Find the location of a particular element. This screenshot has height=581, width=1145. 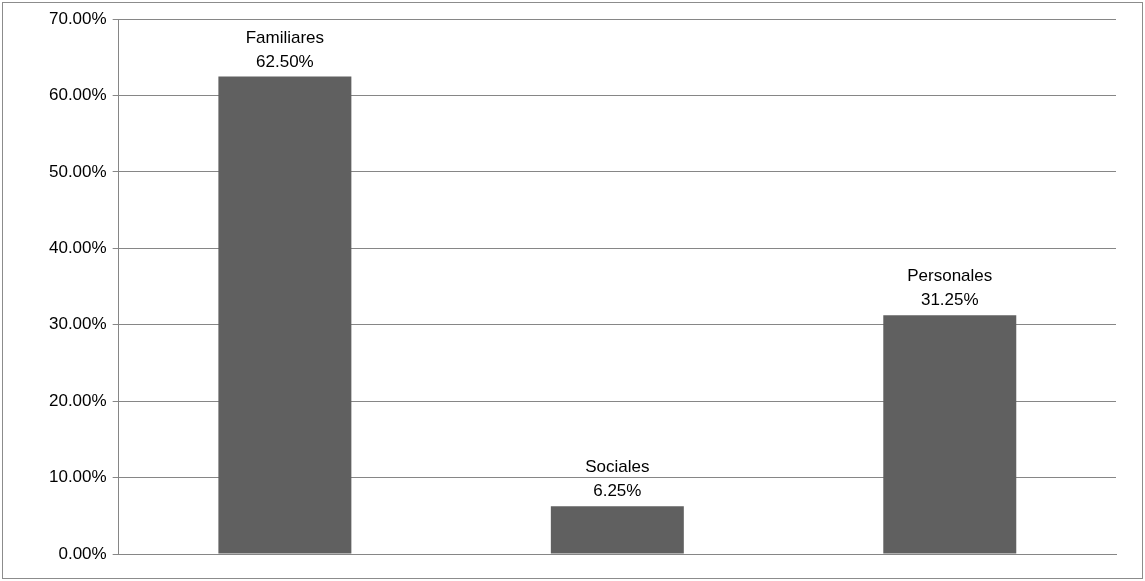

y-tick-label: 70.00% is located at coordinates (77, 18).